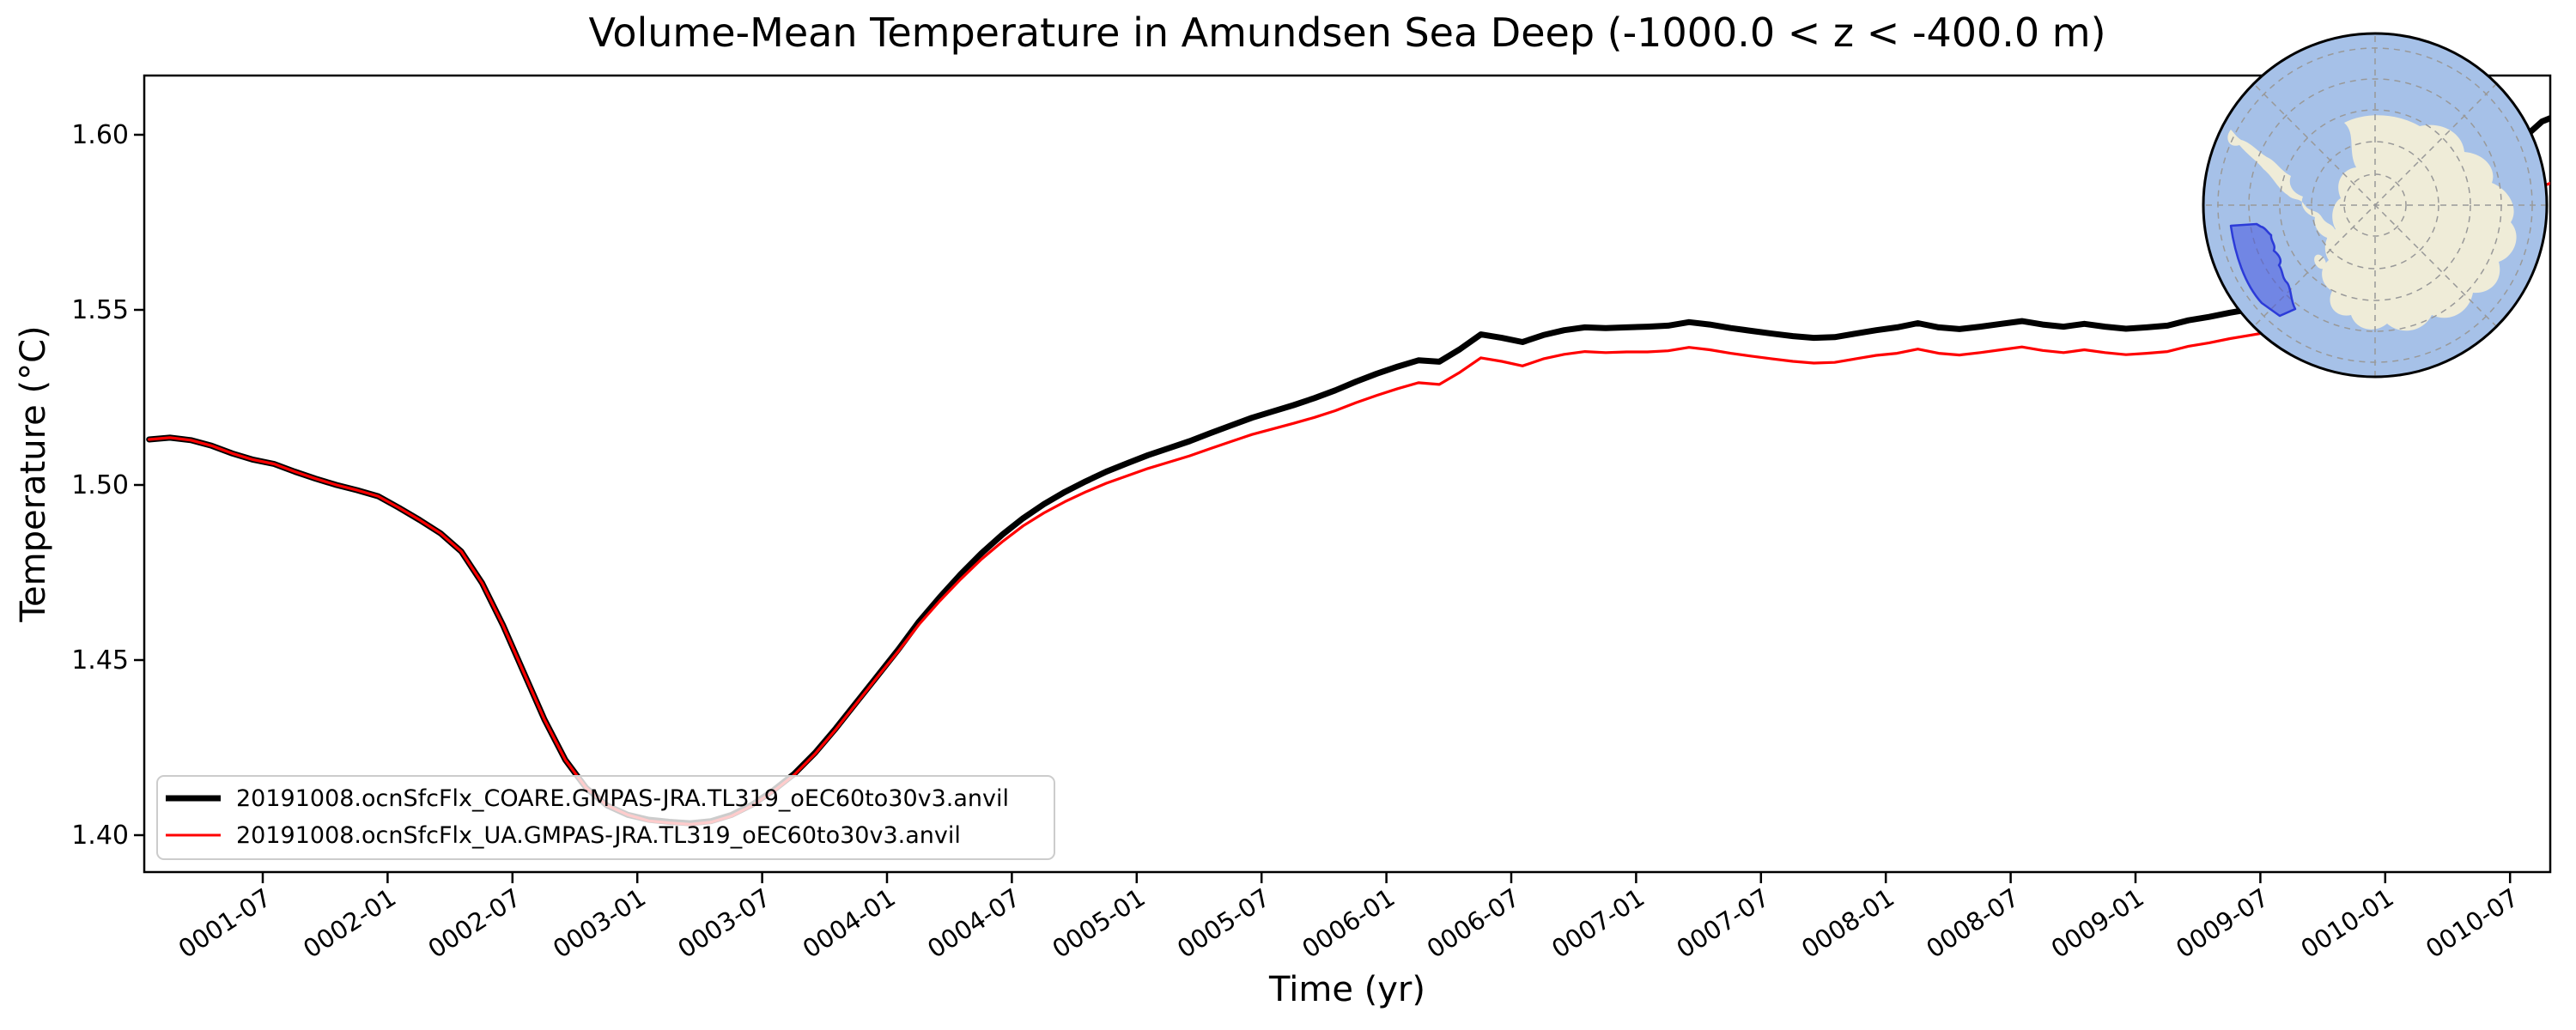  What do you see at coordinates (1722, 923) in the screenshot?
I see `x-tick-label: 0007-07` at bounding box center [1722, 923].